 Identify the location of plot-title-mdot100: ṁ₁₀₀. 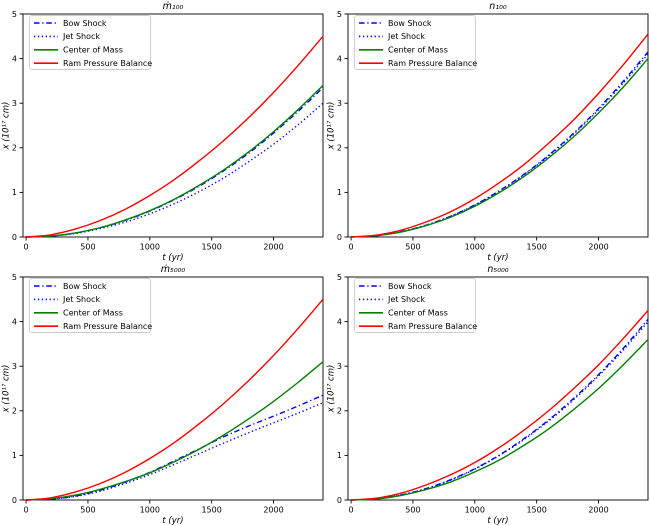
(173, 6).